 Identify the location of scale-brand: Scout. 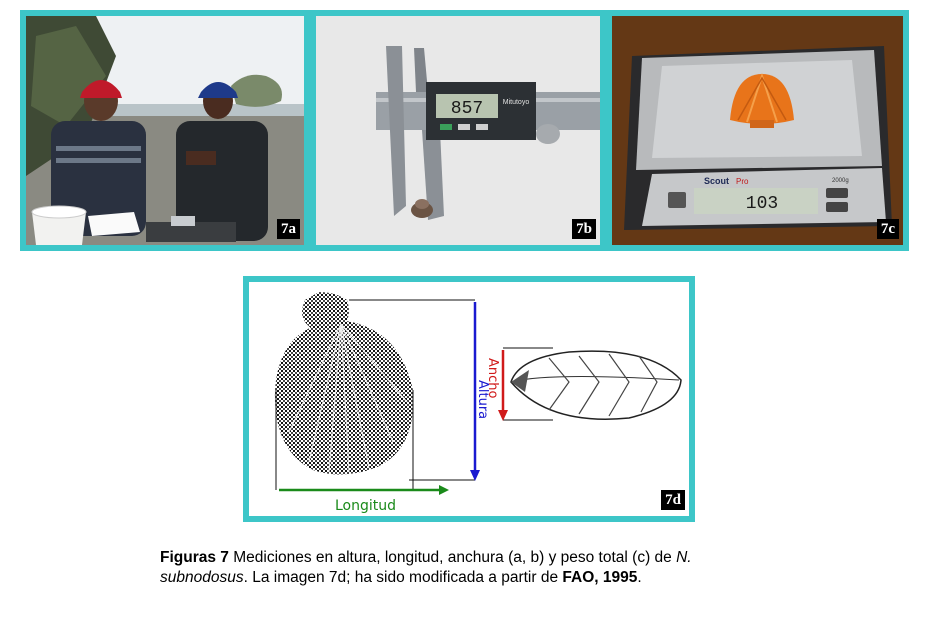
(716, 181).